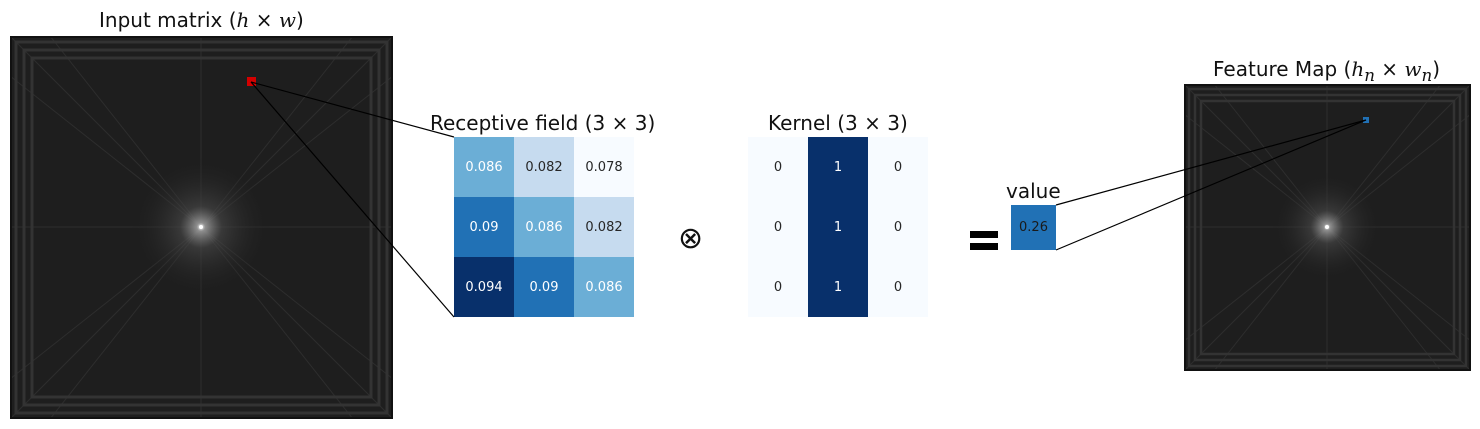  What do you see at coordinates (1211, 162) in the screenshot?
I see `connector-value-top` at bounding box center [1211, 162].